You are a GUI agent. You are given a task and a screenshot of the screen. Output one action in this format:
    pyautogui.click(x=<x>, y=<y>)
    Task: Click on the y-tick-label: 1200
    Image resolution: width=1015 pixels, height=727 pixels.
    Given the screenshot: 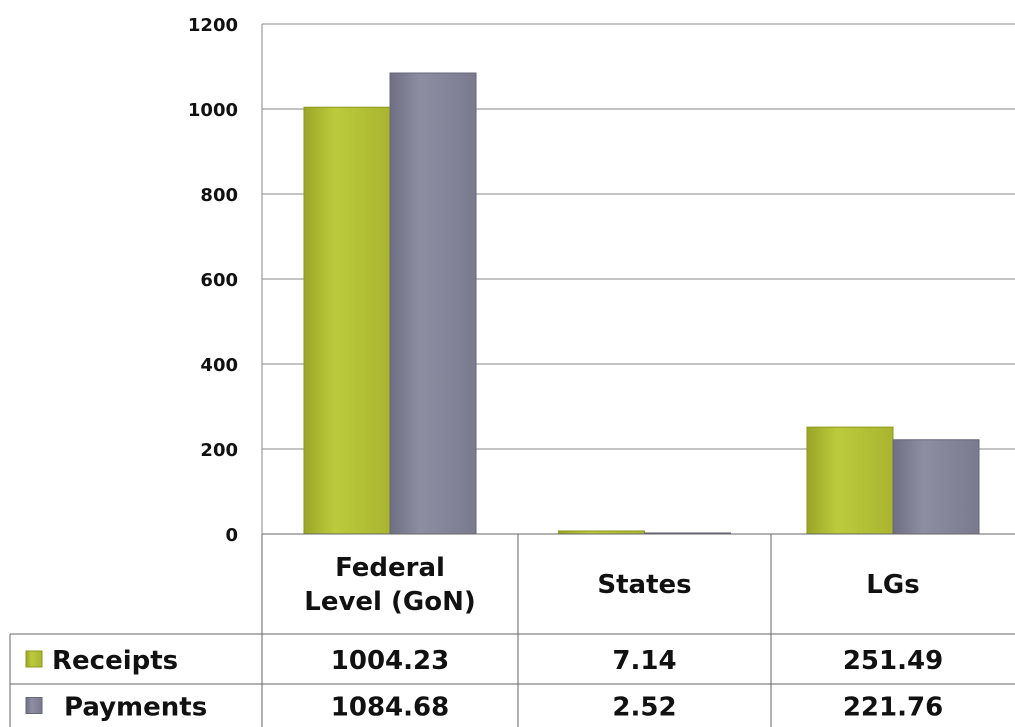 What is the action you would take?
    pyautogui.click(x=213, y=25)
    